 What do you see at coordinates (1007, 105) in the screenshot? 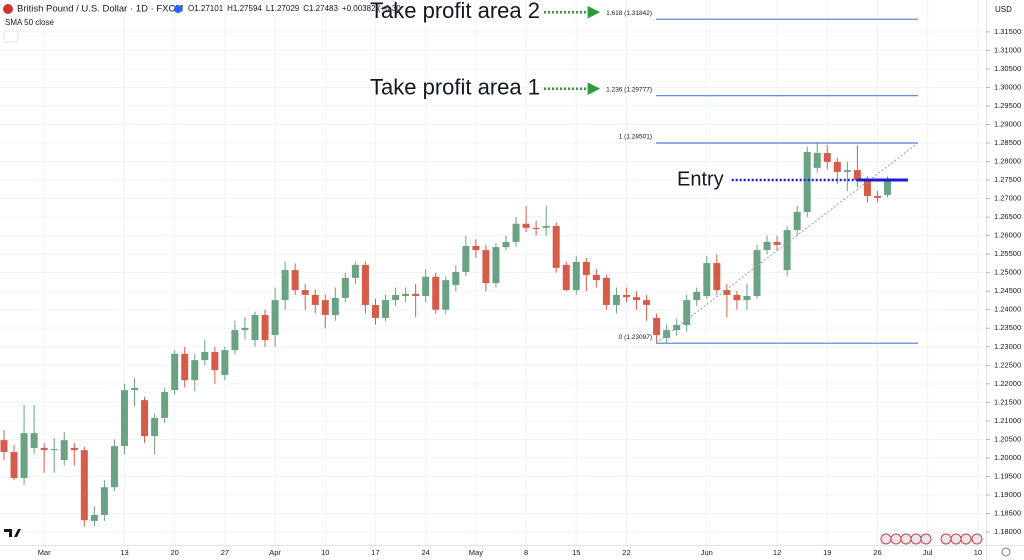
I see `y-tick-label: 1.29500` at bounding box center [1007, 105].